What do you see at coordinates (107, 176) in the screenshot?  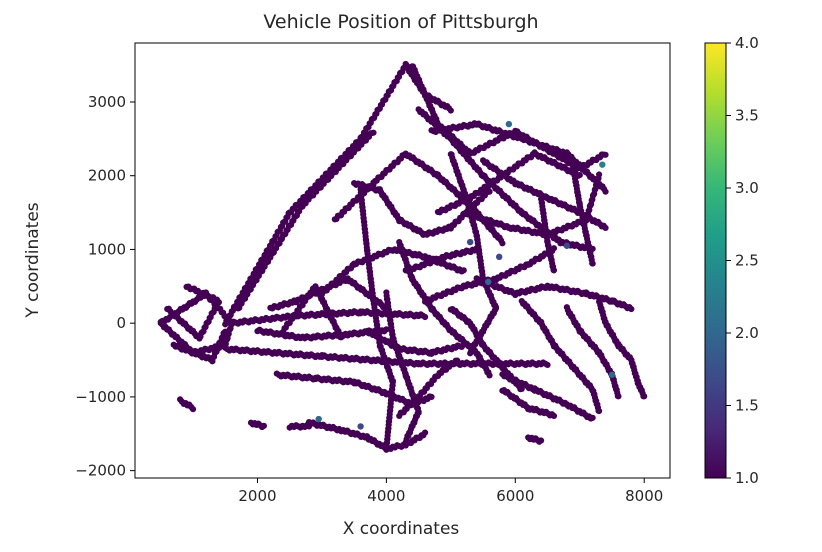 I see `y-tick-label: 2000` at bounding box center [107, 176].